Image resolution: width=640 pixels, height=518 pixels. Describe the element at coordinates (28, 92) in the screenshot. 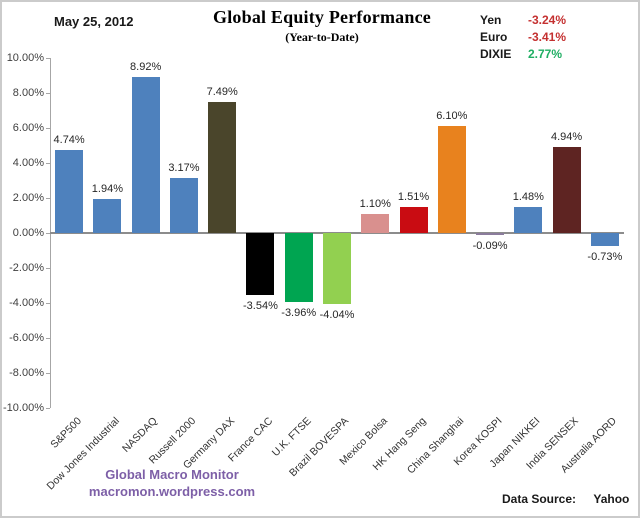

I see `y-axis-tick-label: 8.00%` at that location.